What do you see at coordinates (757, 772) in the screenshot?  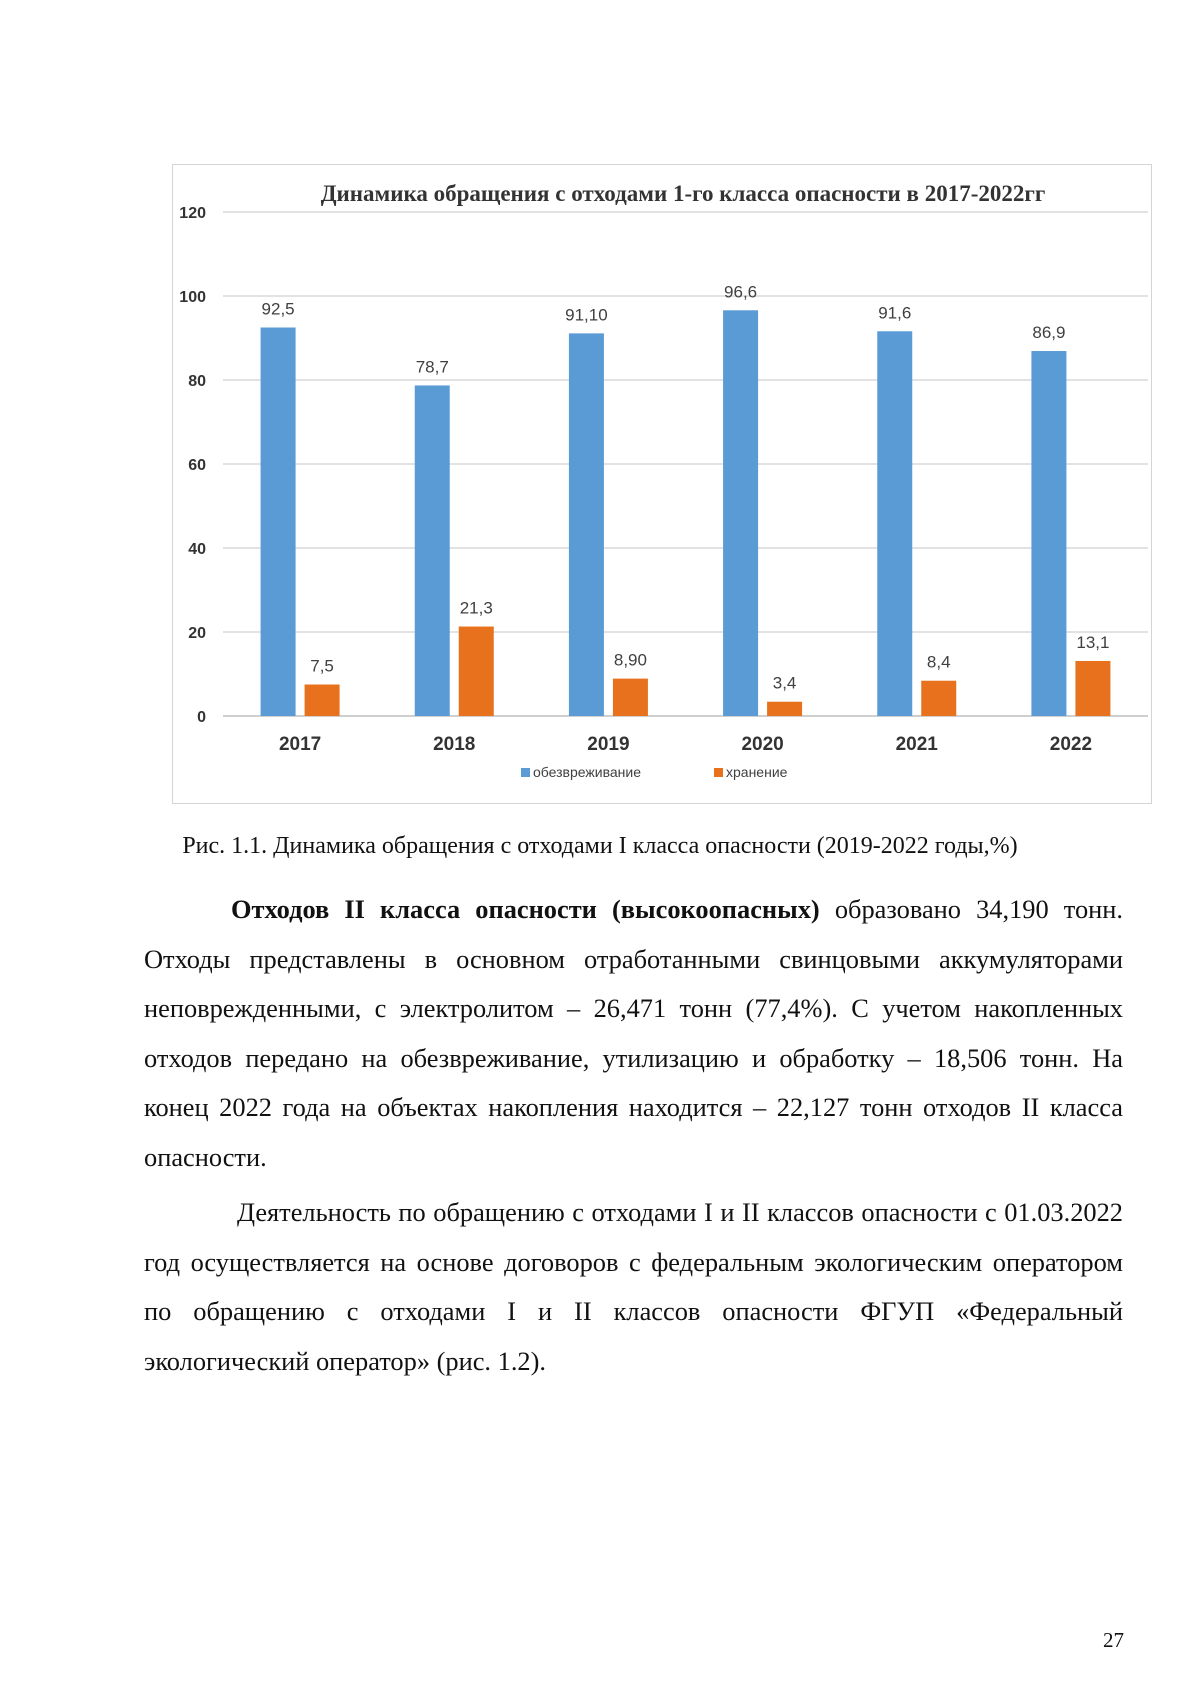 I see `legend-label: хранение` at bounding box center [757, 772].